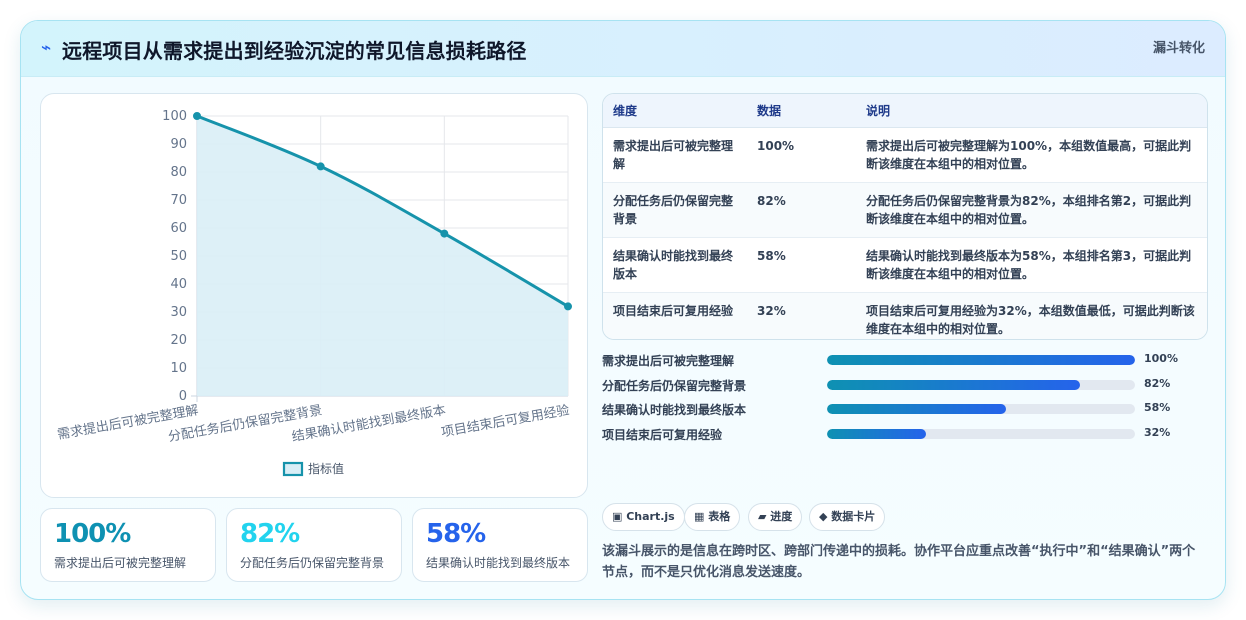 Image resolution: width=1246 pixels, height=620 pixels. Describe the element at coordinates (312, 563) in the screenshot. I see `kpi-label: 分配任务后仍保留完整背景` at that location.